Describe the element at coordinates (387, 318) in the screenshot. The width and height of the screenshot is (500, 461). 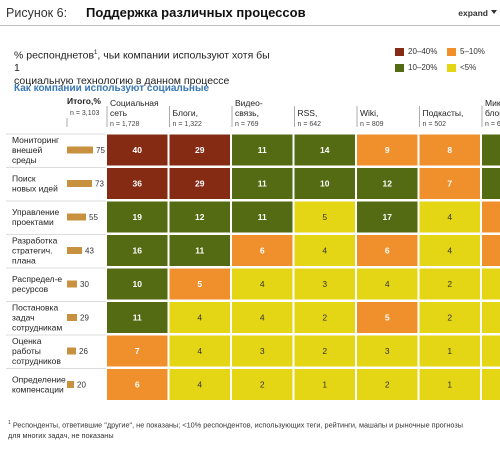
I see `cell-value-label: 5` at that location.